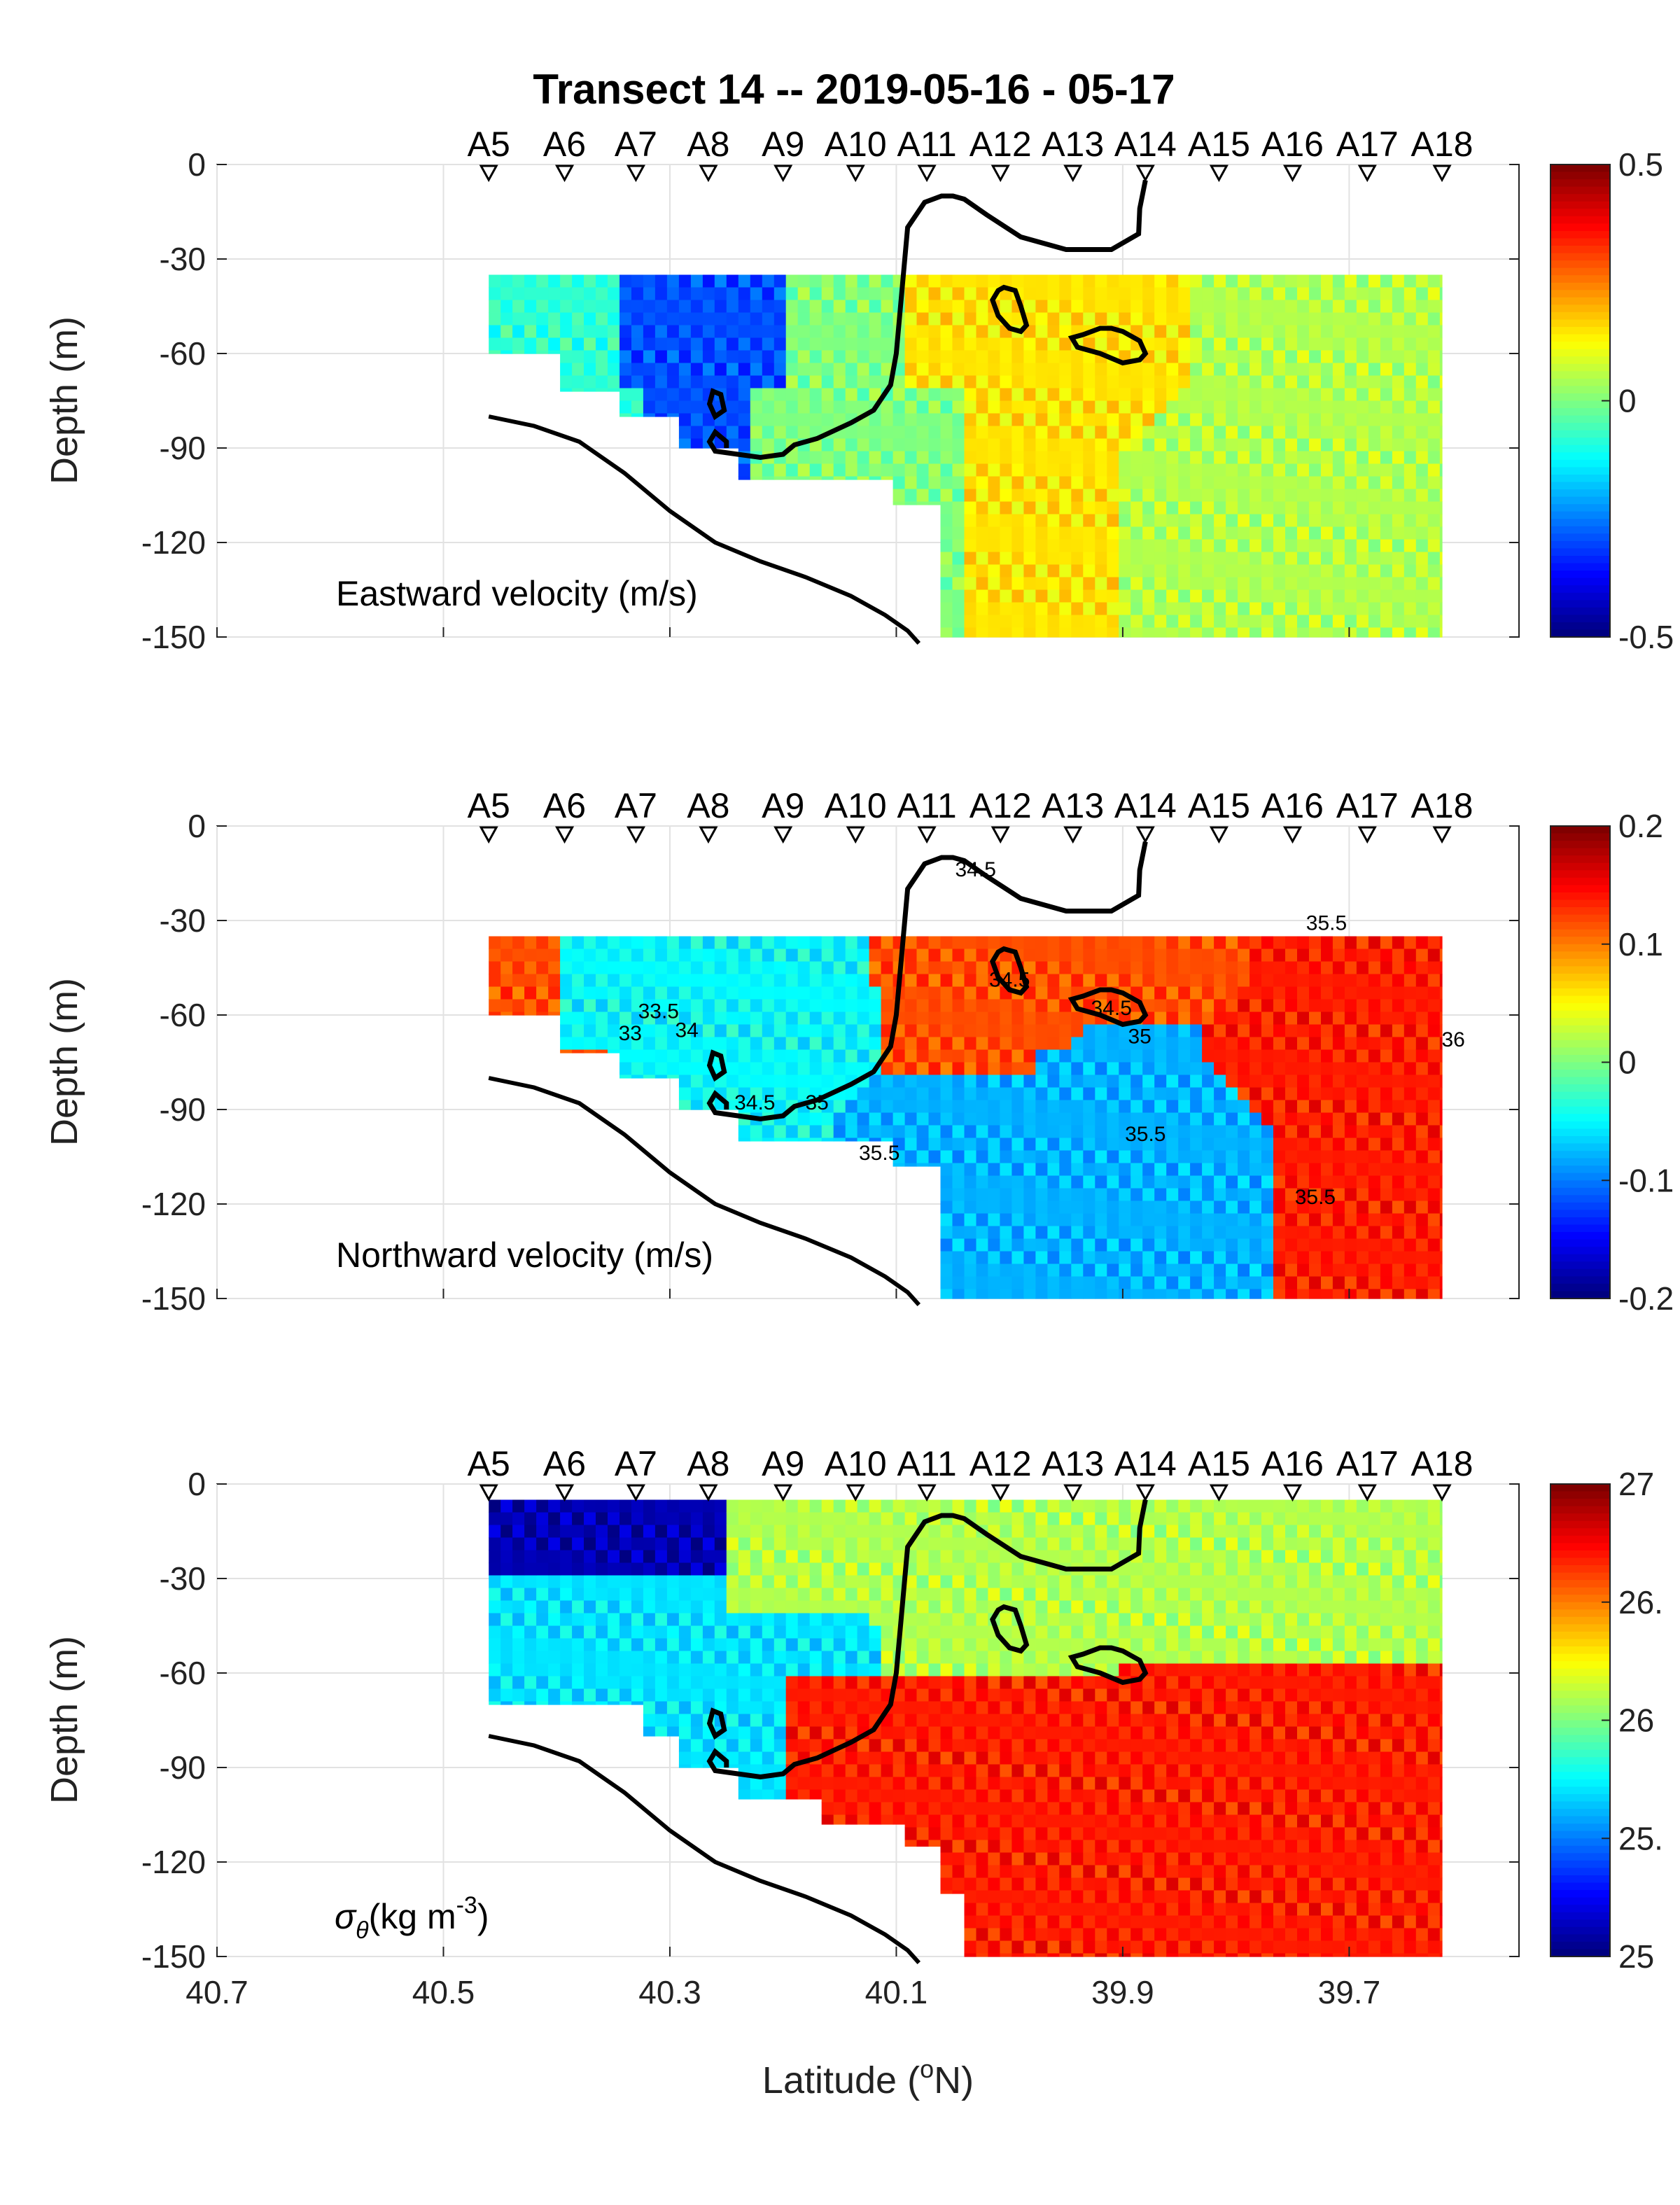 The height and width of the screenshot is (2205, 1680). I want to click on panel-1-x-ticks, so click(783, 632).